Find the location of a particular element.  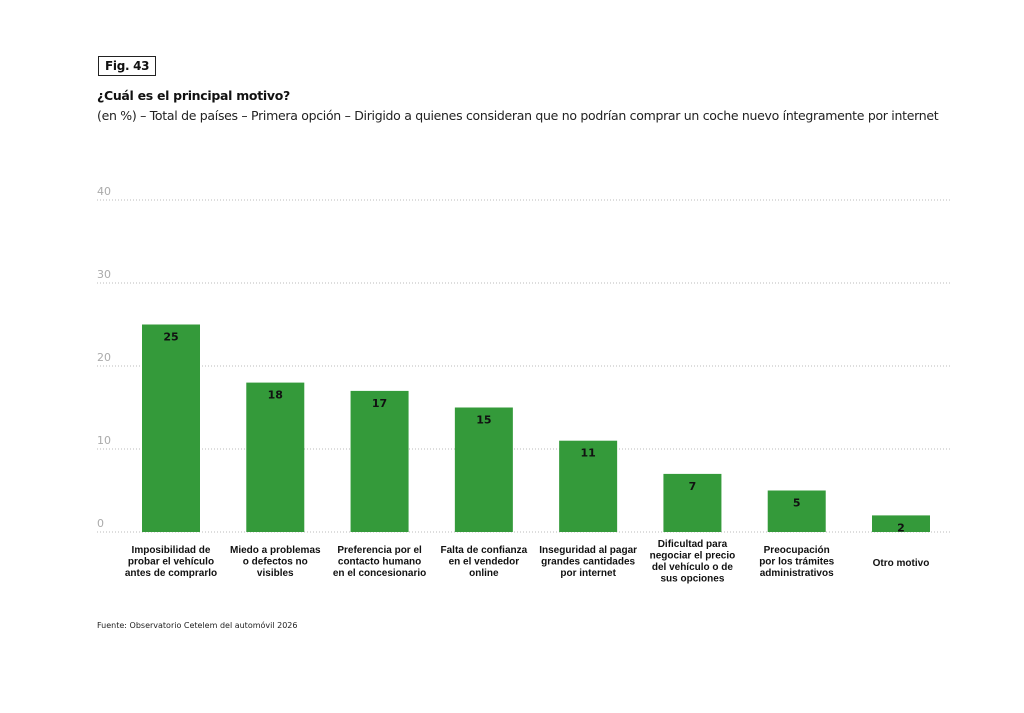

x-category-label-line: grandes cantidades is located at coordinates (588, 562).